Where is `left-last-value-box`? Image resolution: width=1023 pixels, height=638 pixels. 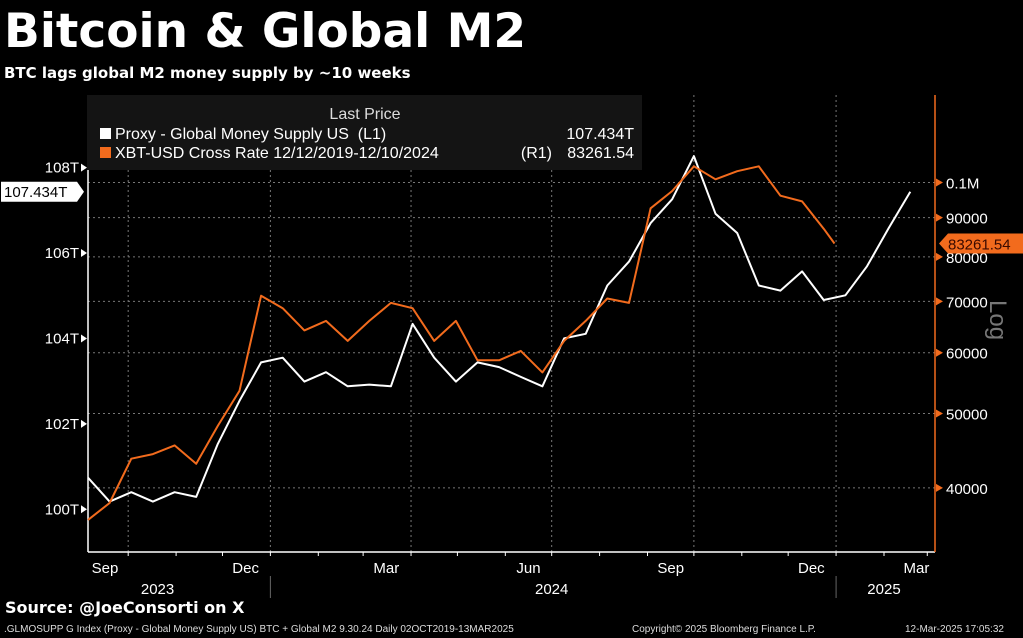 left-last-value-box is located at coordinates (42, 191).